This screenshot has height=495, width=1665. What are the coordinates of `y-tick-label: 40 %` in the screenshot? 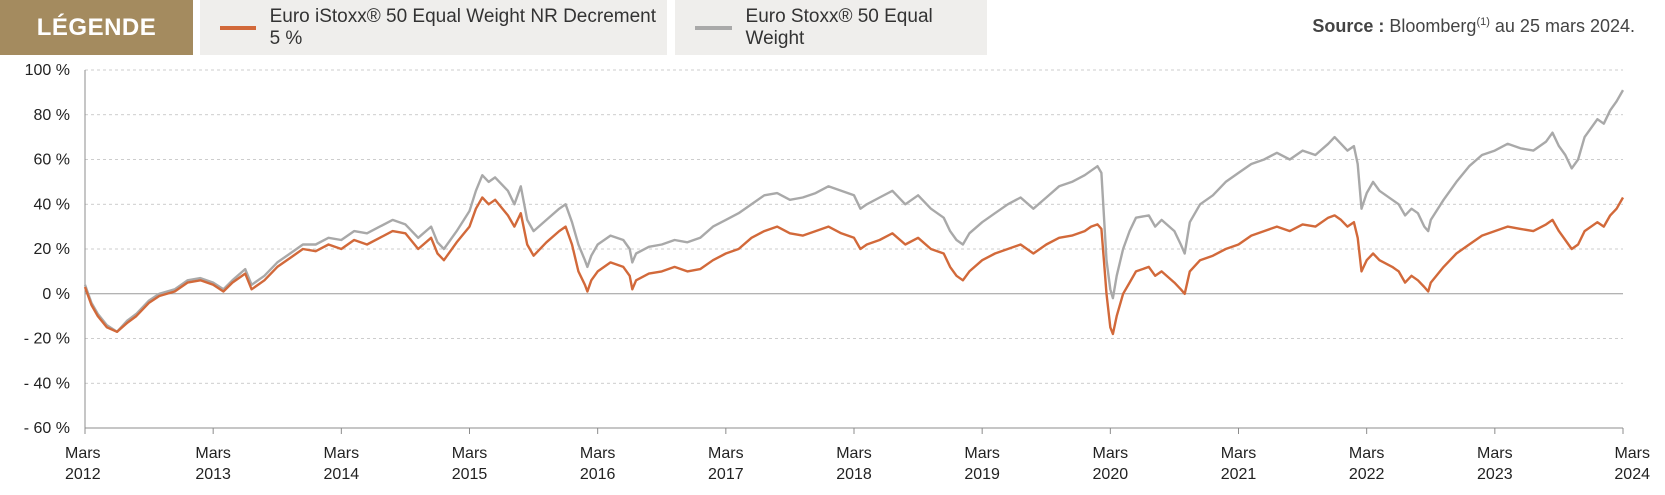 It's located at (52, 204).